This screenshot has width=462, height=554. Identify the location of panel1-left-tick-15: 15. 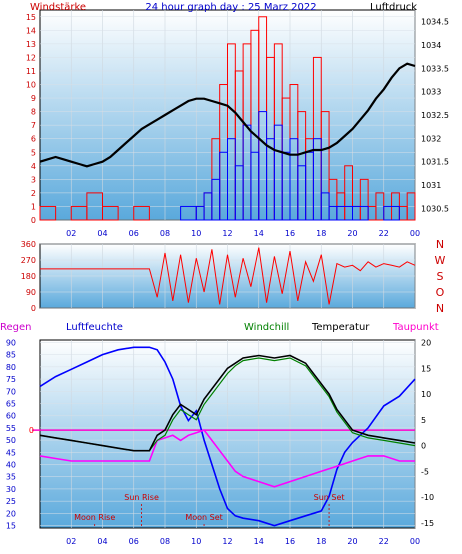
(31, 17).